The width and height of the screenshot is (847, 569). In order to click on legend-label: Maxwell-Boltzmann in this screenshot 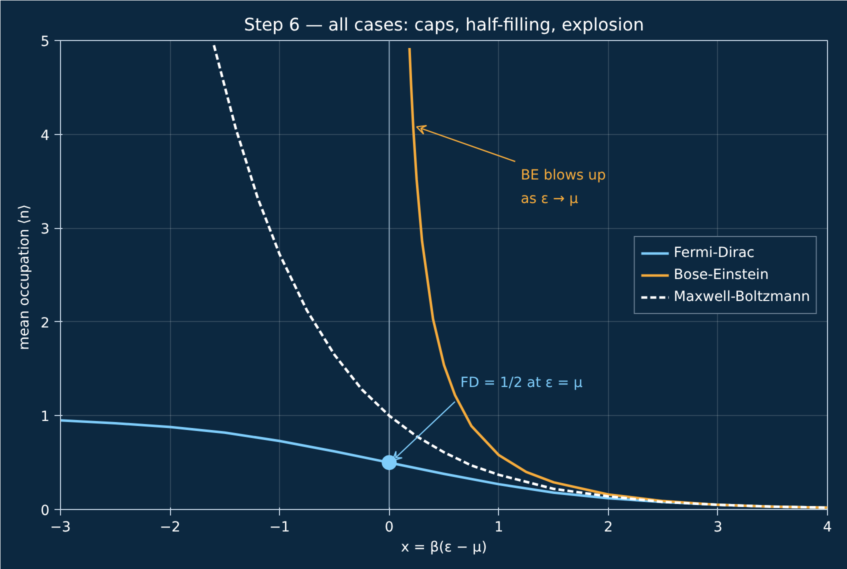, I will do `click(742, 296)`.